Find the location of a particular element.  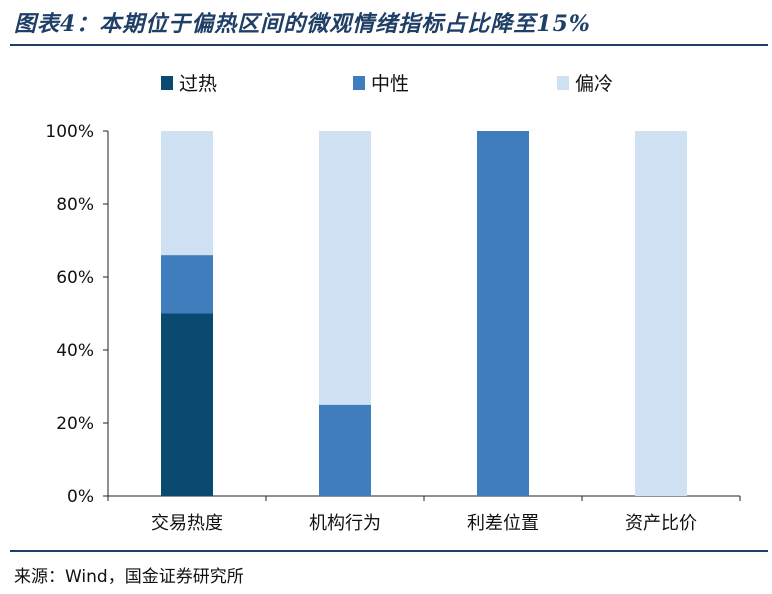

y-tick-label: 60% is located at coordinates (75, 278).